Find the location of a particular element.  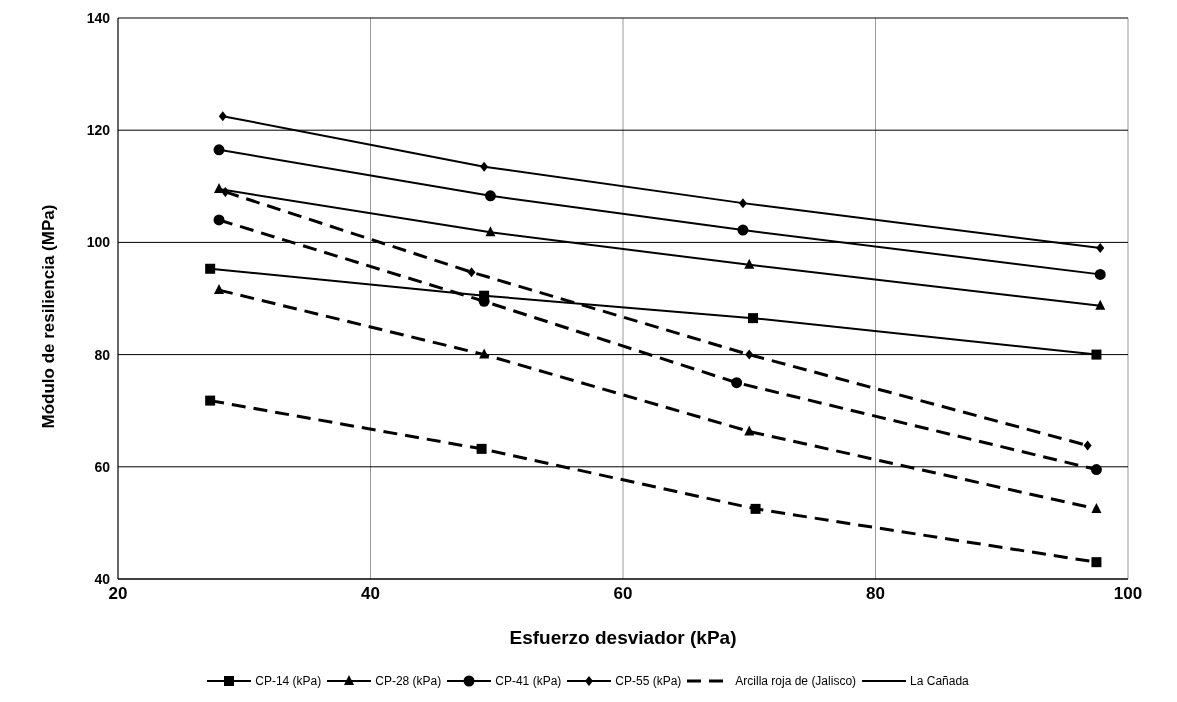

y-axis-title: Módulo de resiliencia (MPa) is located at coordinates (49, 316).